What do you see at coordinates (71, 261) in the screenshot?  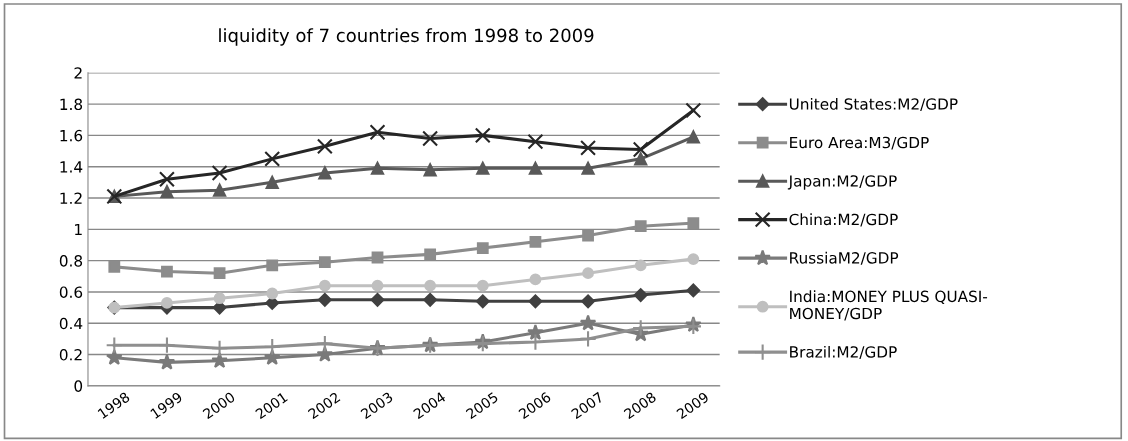 I see `y-tick-label: 0.8` at bounding box center [71, 261].